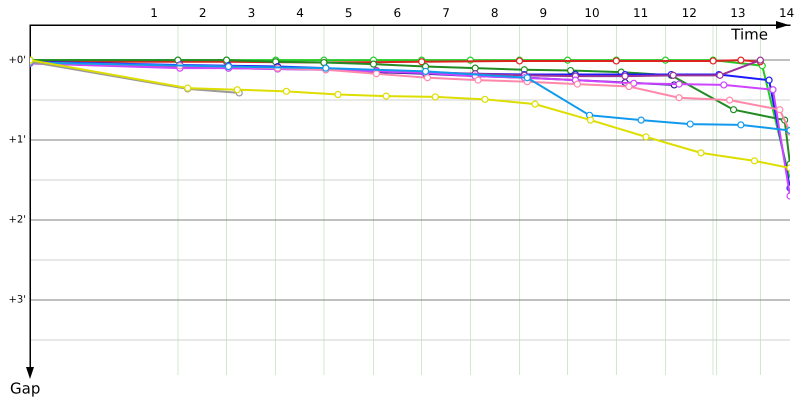 The image size is (800, 400). Describe the element at coordinates (640, 13) in the screenshot. I see `x-tick-label: 11` at that location.